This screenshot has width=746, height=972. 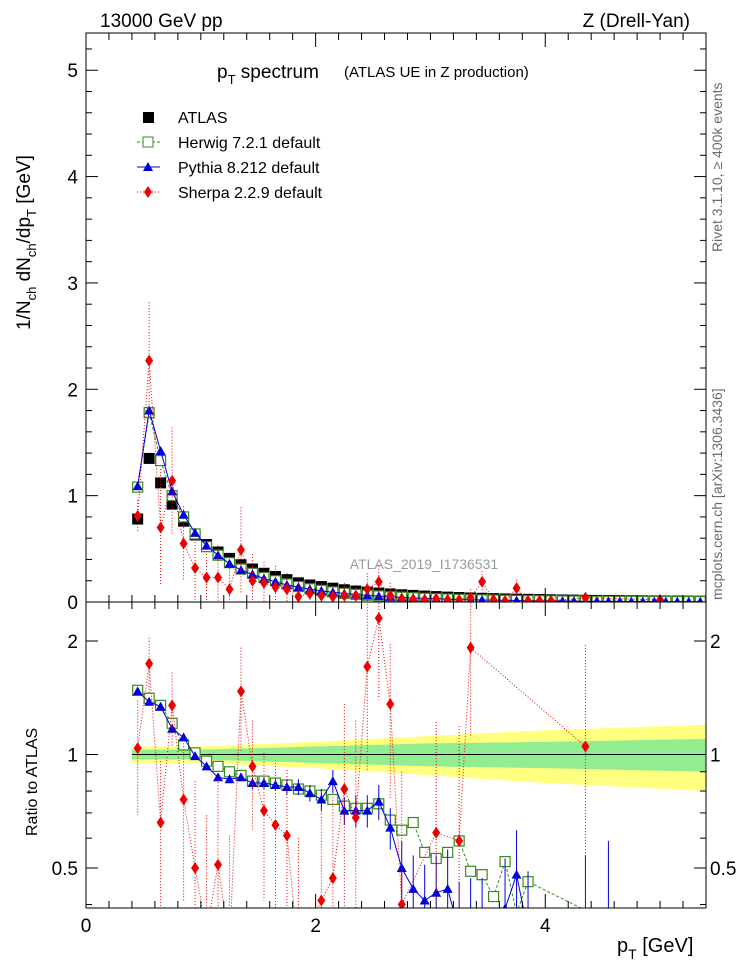 I want to click on atlas-point, so click(x=161, y=483).